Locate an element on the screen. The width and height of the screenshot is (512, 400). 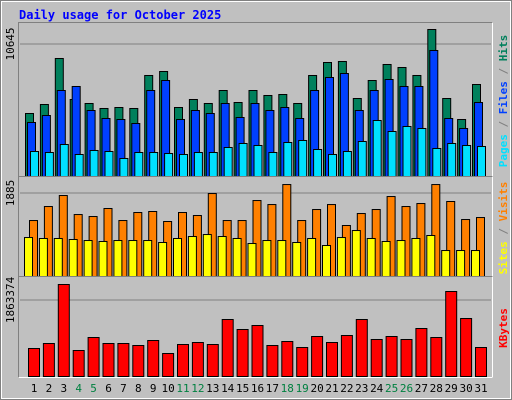
legend: Sites / Visits is located at coordinates (503, 228).